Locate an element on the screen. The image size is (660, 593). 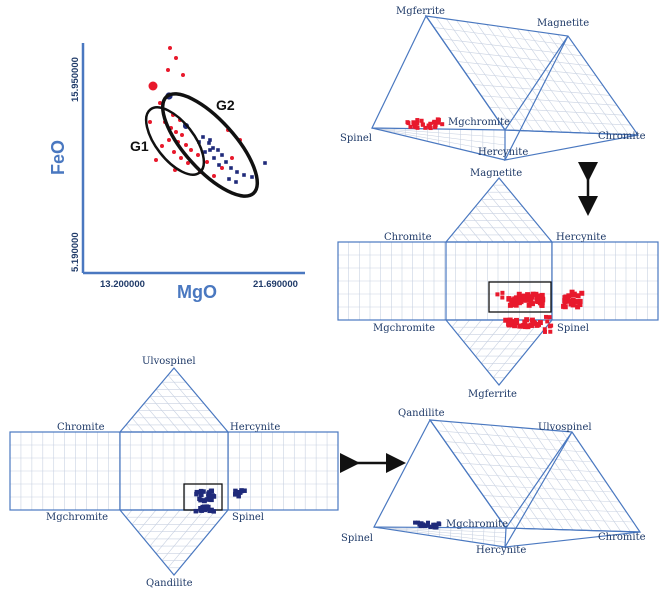
net-blue-cluster is located at coordinates (220, 501).